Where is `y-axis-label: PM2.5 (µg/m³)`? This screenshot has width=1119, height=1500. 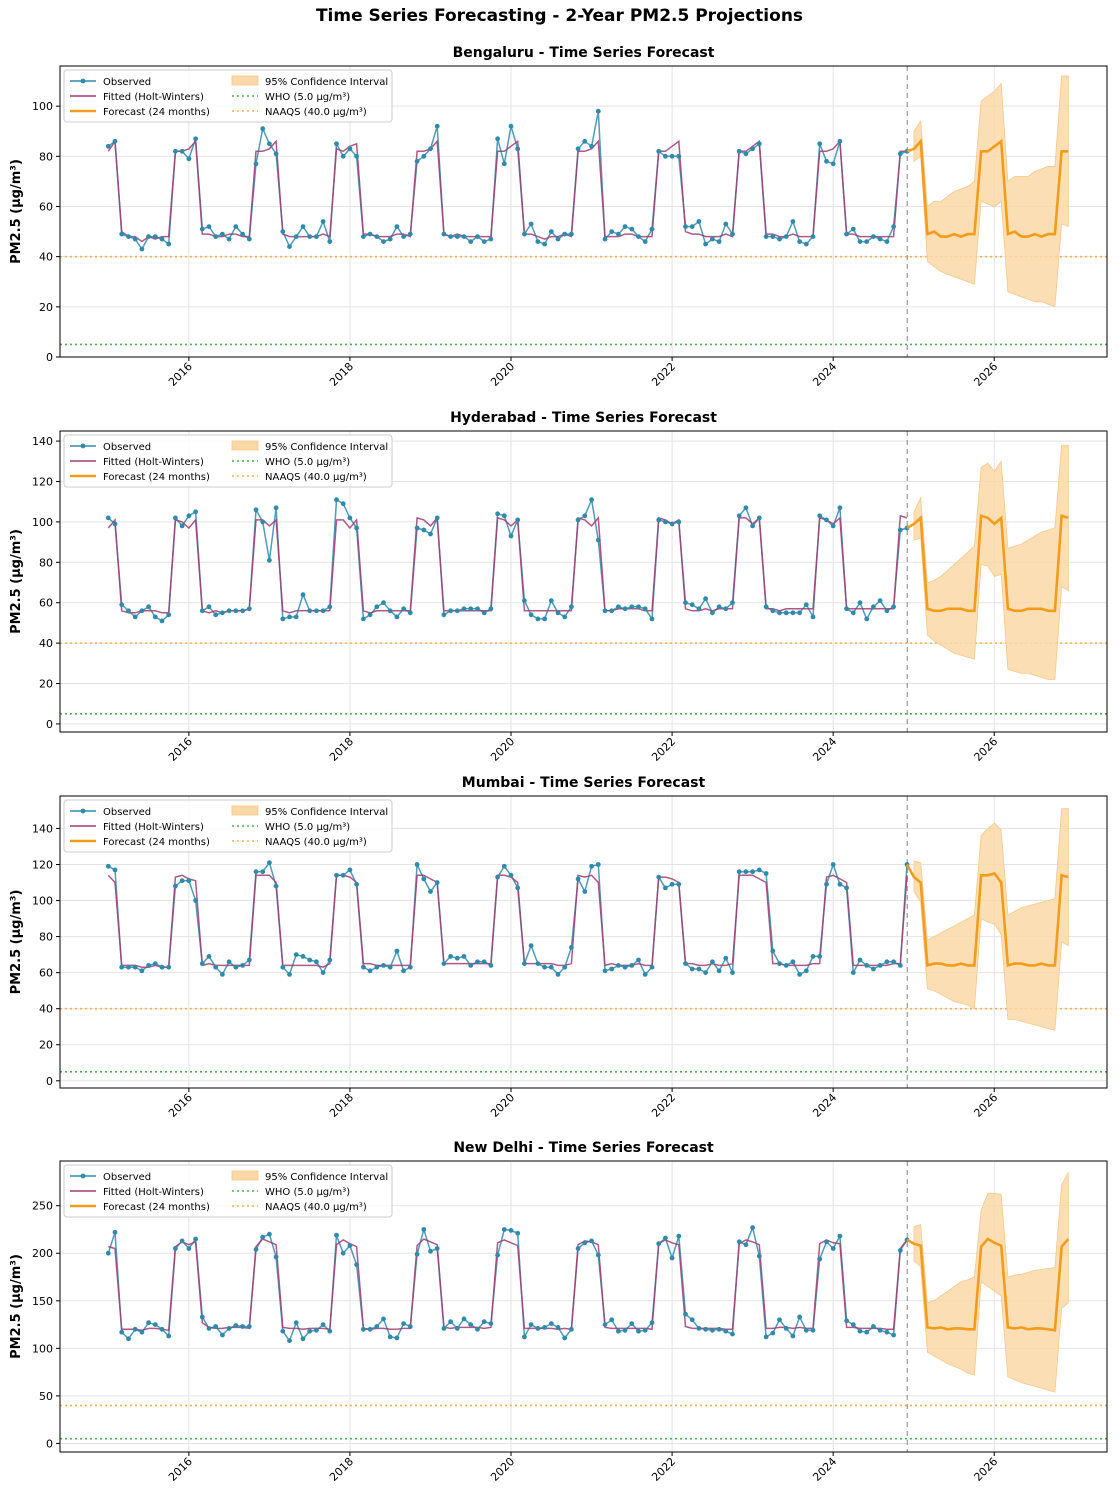
y-axis-label: PM2.5 (µg/m³) is located at coordinates (16, 942).